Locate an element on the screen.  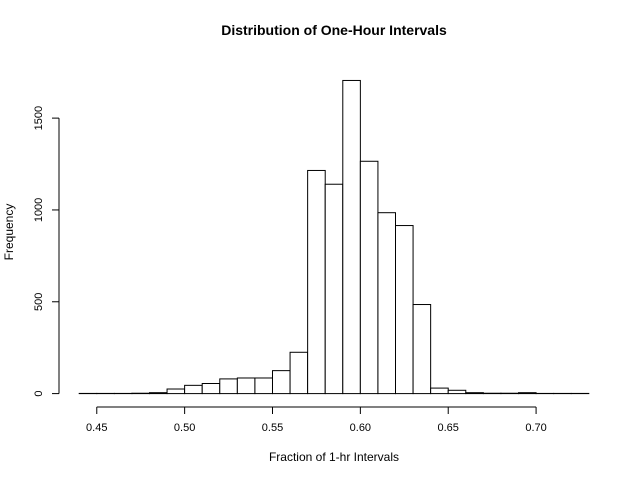
x-tick-label: 0.65 is located at coordinates (448, 428).